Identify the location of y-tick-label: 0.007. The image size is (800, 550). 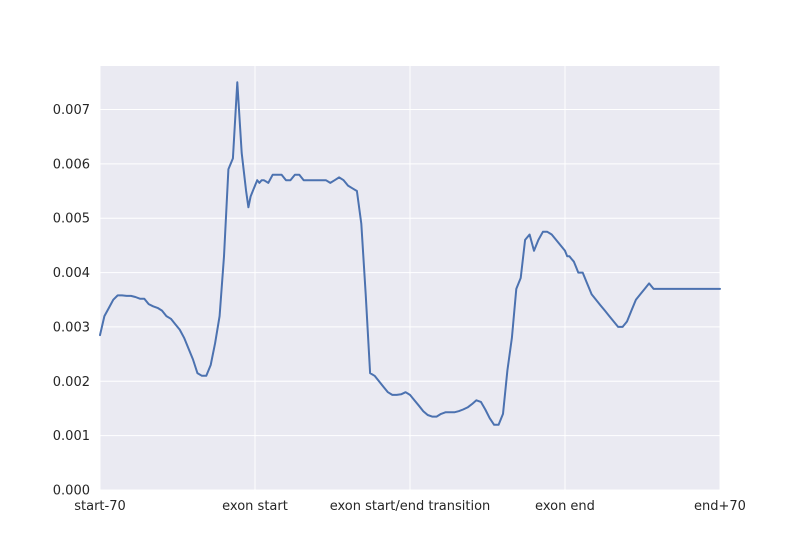
(71, 110).